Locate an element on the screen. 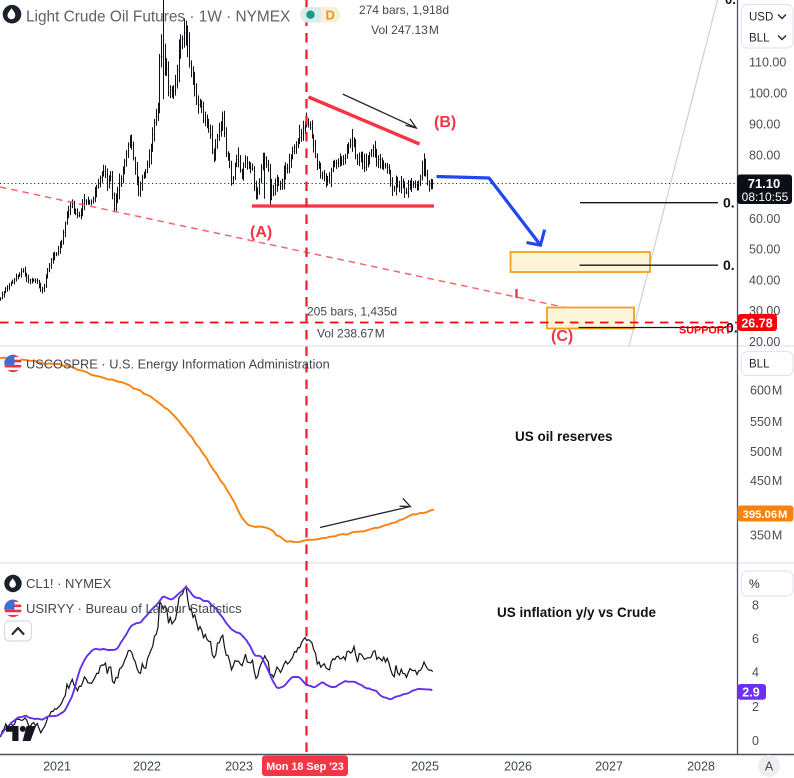 The height and width of the screenshot is (778, 794). svg-text: SUPPORT is located at coordinates (705, 331).